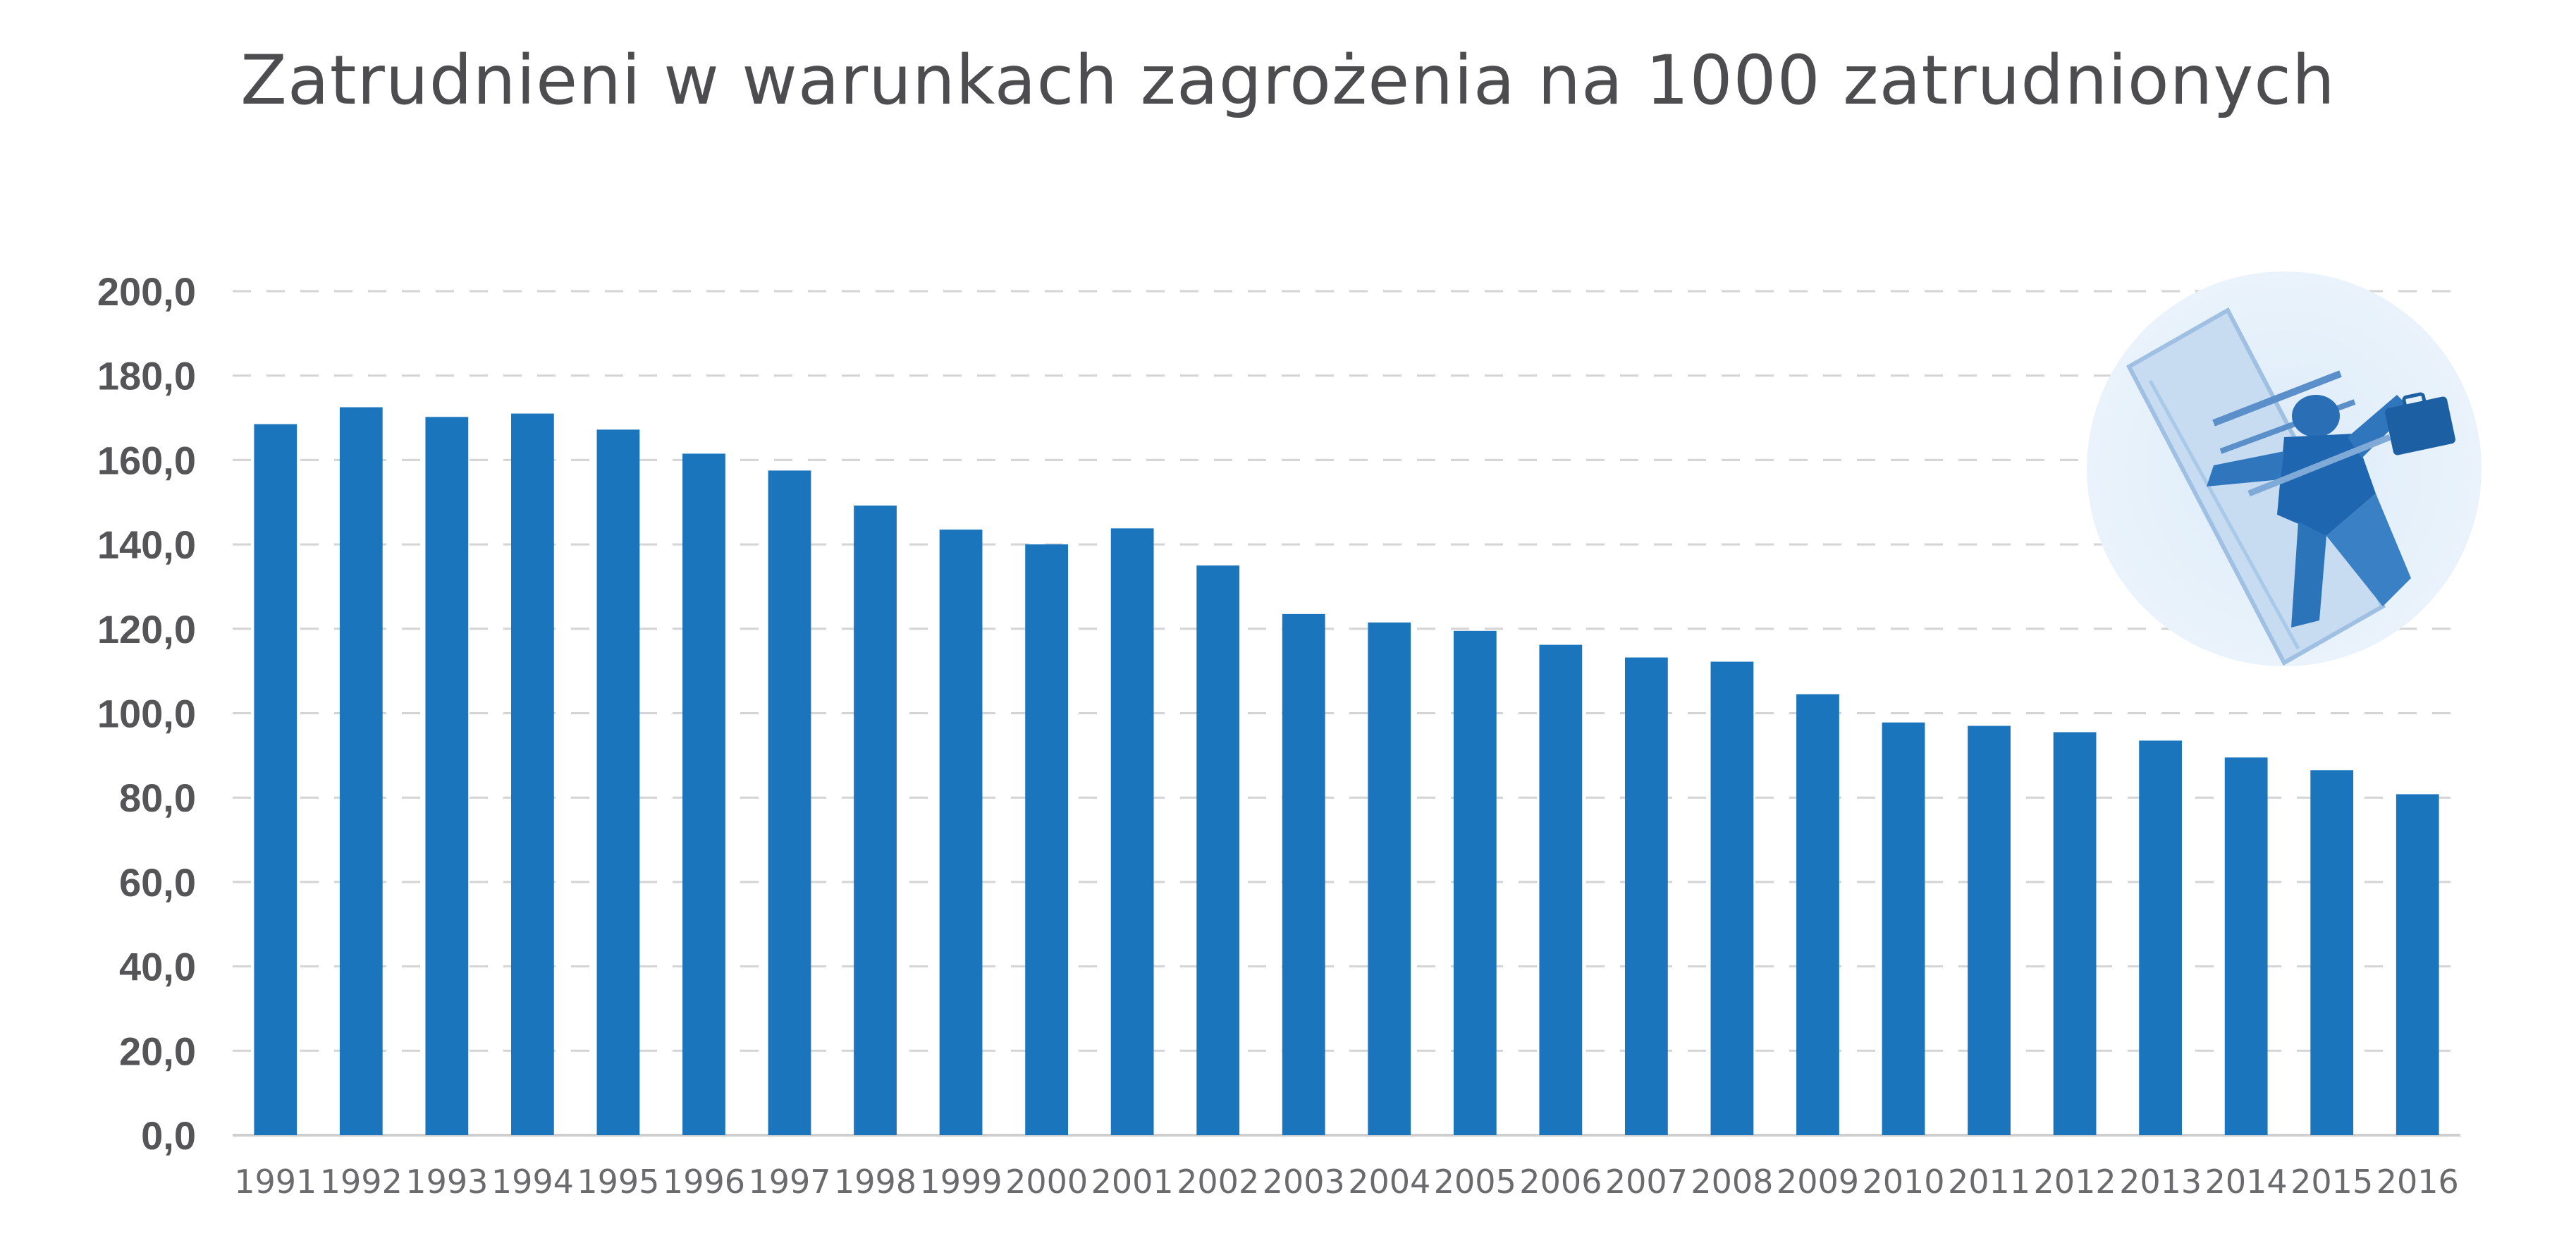 Image resolution: width=2576 pixels, height=1236 pixels. I want to click on x-tick-label: 1993, so click(446, 1182).